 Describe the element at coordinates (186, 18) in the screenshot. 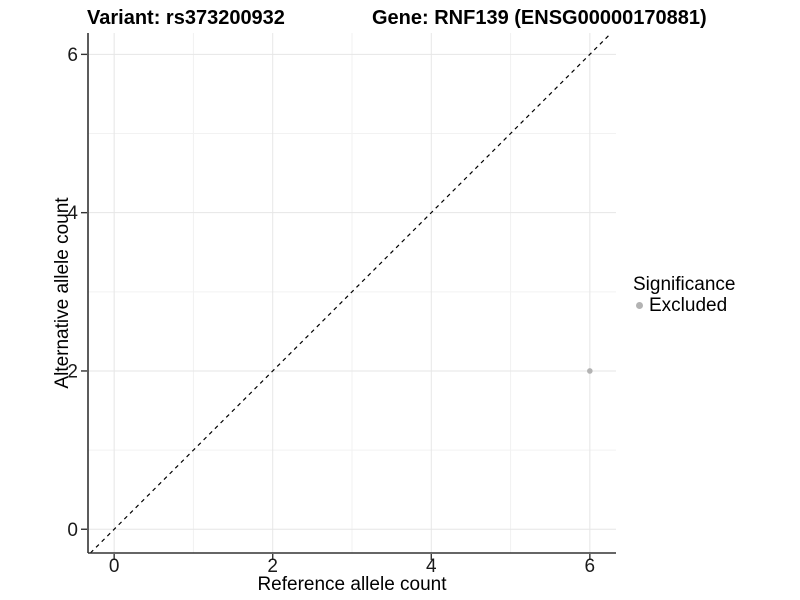

I see `variant-title: Variant: rs373200932` at that location.